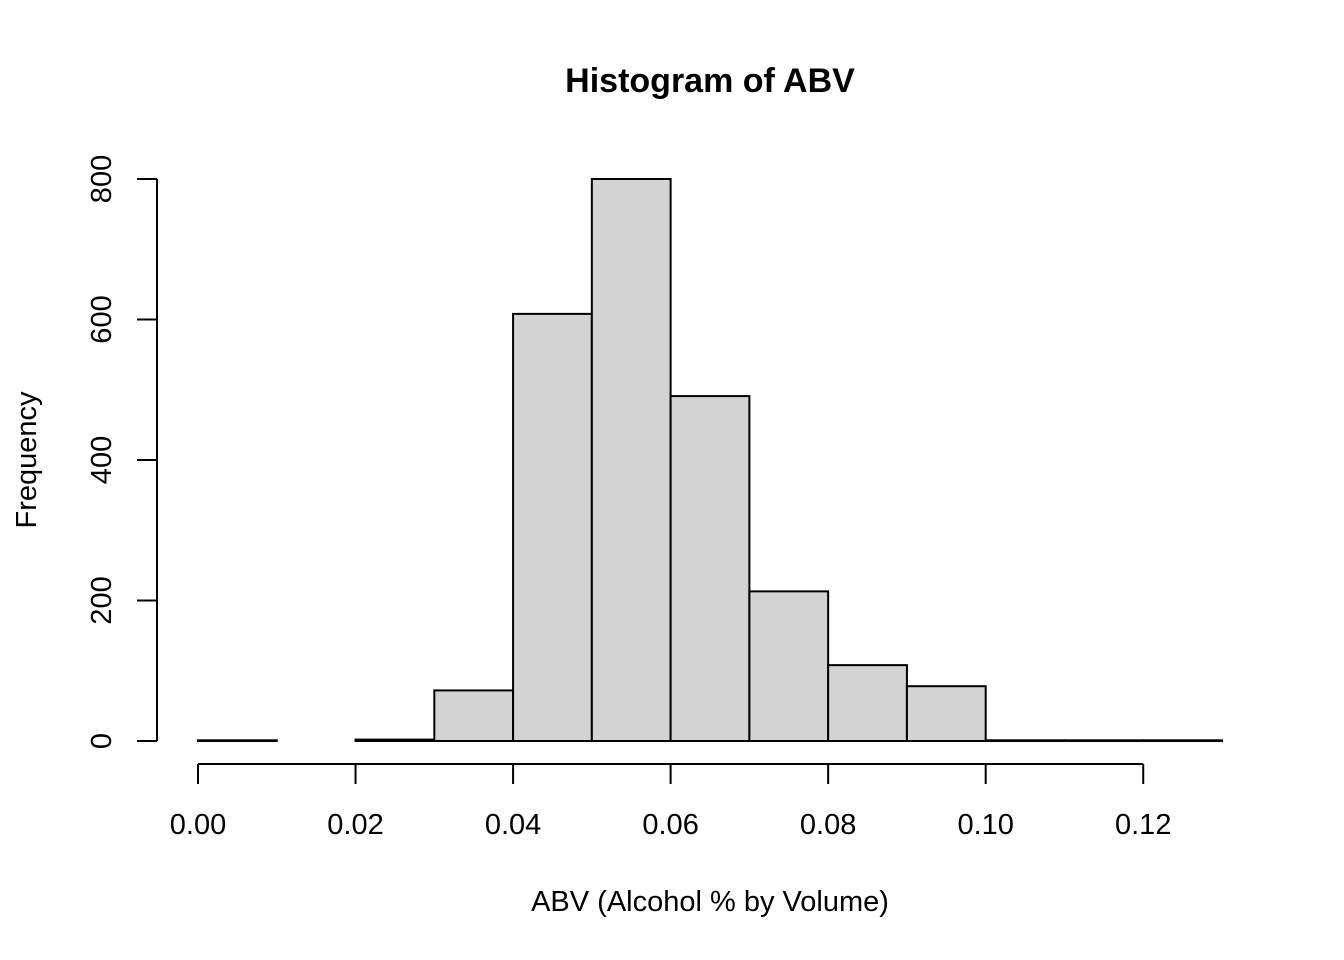 Image resolution: width=1344 pixels, height=960 pixels. I want to click on x-tick-label: 0.10, so click(985, 825).